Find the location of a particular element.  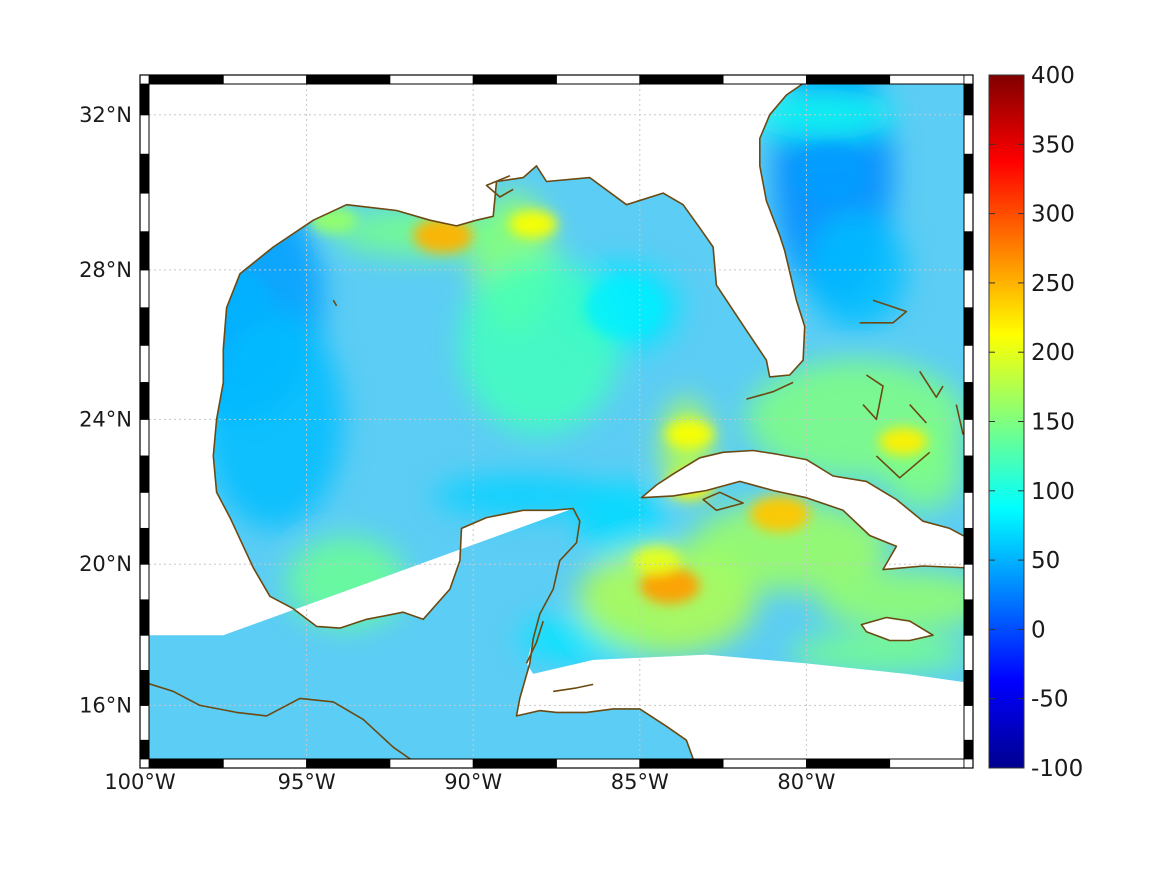

coastline-jamaica is located at coordinates (897, 629).